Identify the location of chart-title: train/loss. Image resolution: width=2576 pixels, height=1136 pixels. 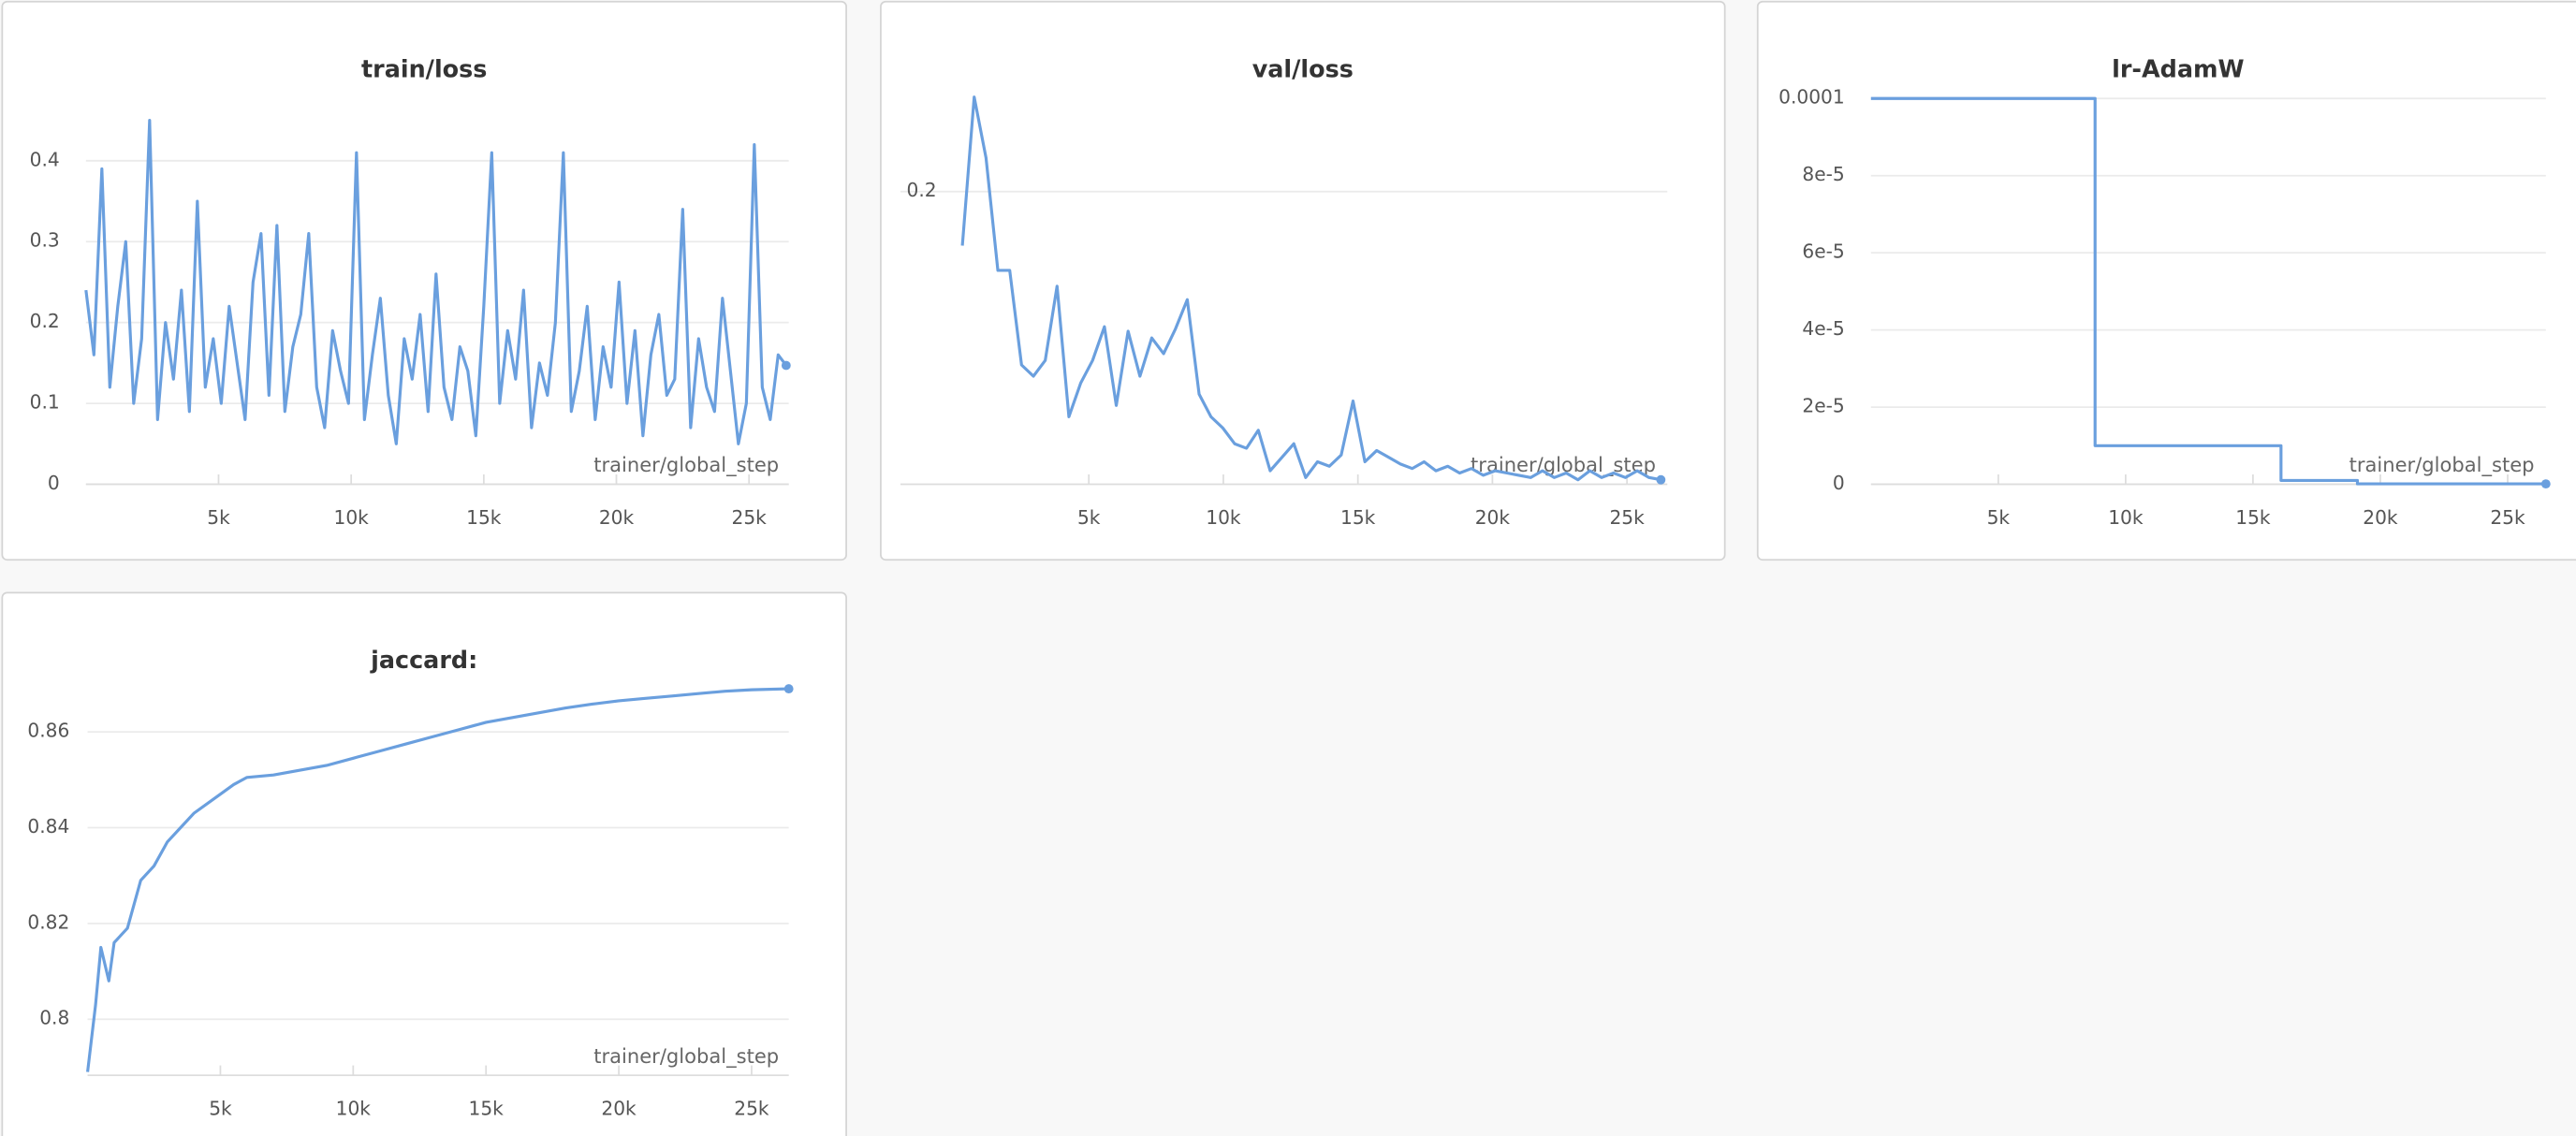
(424, 68).